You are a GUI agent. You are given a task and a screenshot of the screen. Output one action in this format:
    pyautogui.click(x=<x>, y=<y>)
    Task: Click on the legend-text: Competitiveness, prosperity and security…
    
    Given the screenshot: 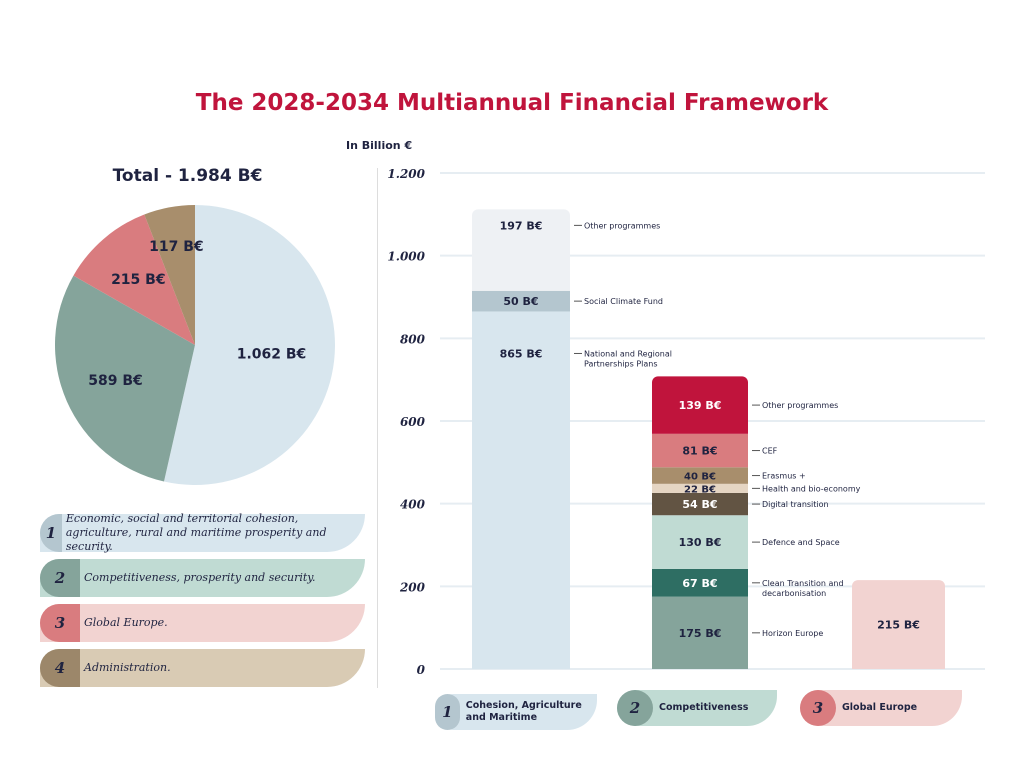 What is the action you would take?
    pyautogui.click(x=200, y=577)
    